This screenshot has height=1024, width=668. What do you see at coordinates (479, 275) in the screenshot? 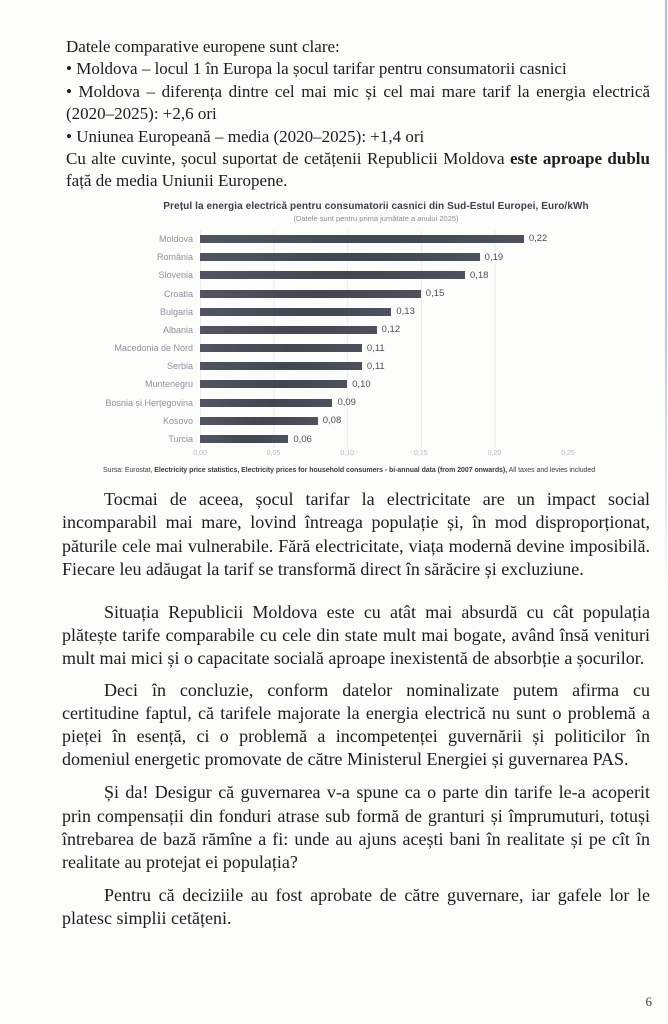
I see `chart-value-label: 0,18` at bounding box center [479, 275].